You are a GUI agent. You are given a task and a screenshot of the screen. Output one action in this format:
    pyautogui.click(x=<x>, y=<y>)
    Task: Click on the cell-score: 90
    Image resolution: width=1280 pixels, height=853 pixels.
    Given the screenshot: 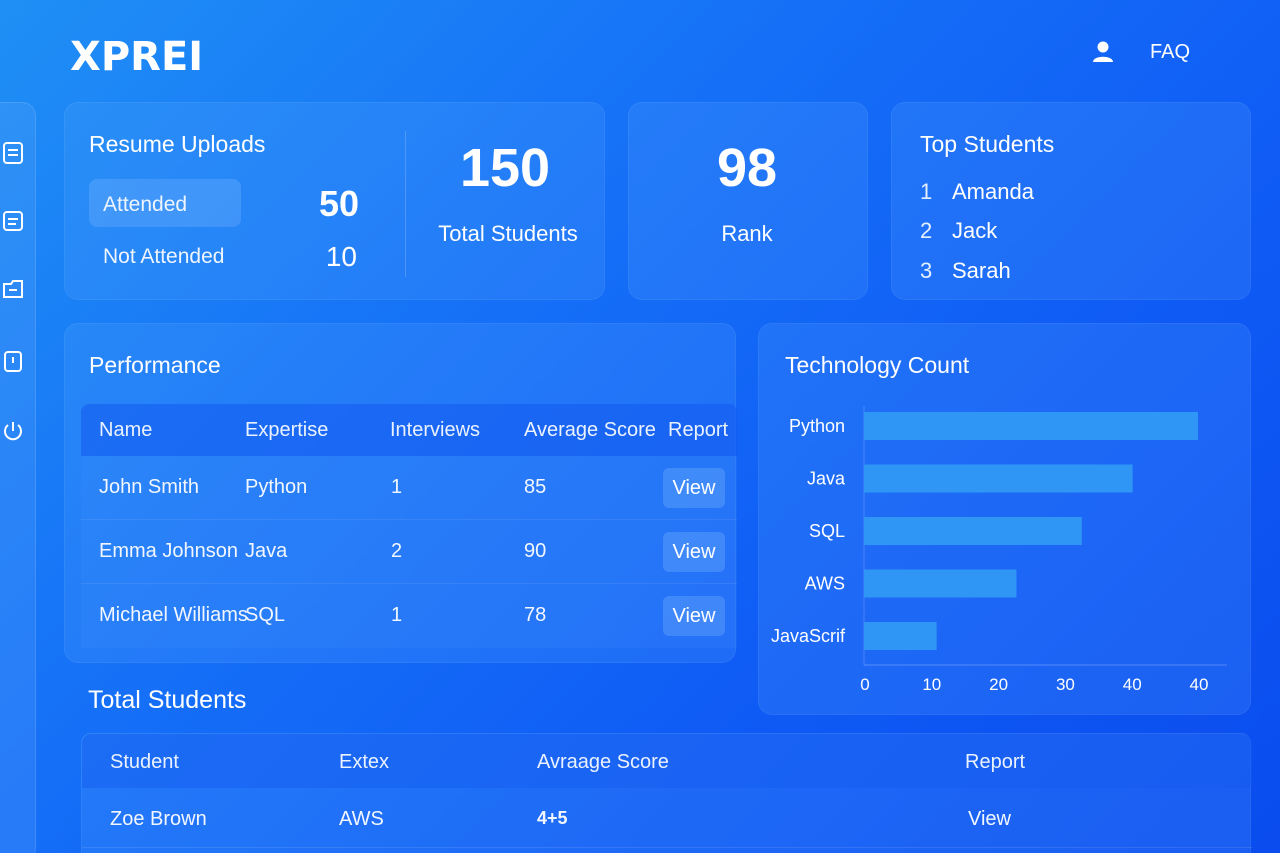 What is the action you would take?
    pyautogui.click(x=535, y=551)
    